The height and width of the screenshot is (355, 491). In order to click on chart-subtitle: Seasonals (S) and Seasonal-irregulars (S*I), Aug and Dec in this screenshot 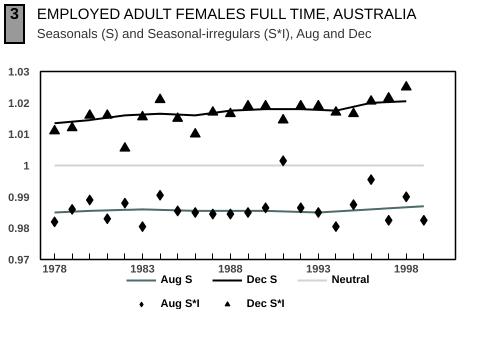, I will do `click(204, 34)`.